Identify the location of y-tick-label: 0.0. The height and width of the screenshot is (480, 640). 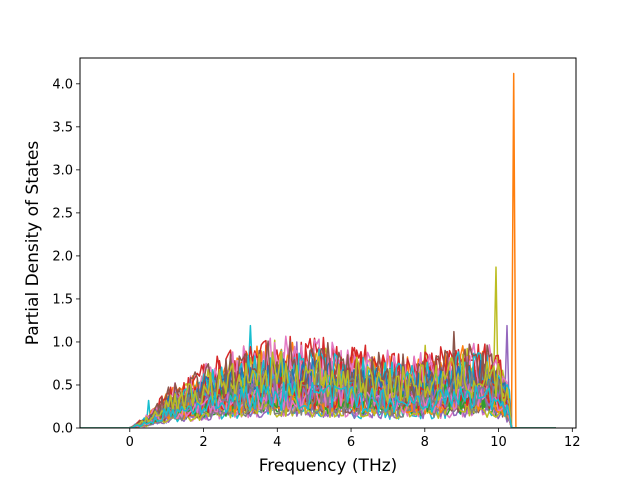
(62, 429).